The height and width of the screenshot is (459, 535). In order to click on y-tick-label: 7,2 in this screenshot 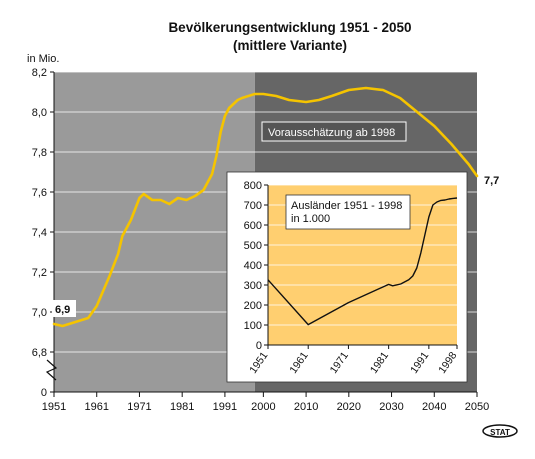, I will do `click(39, 273)`.